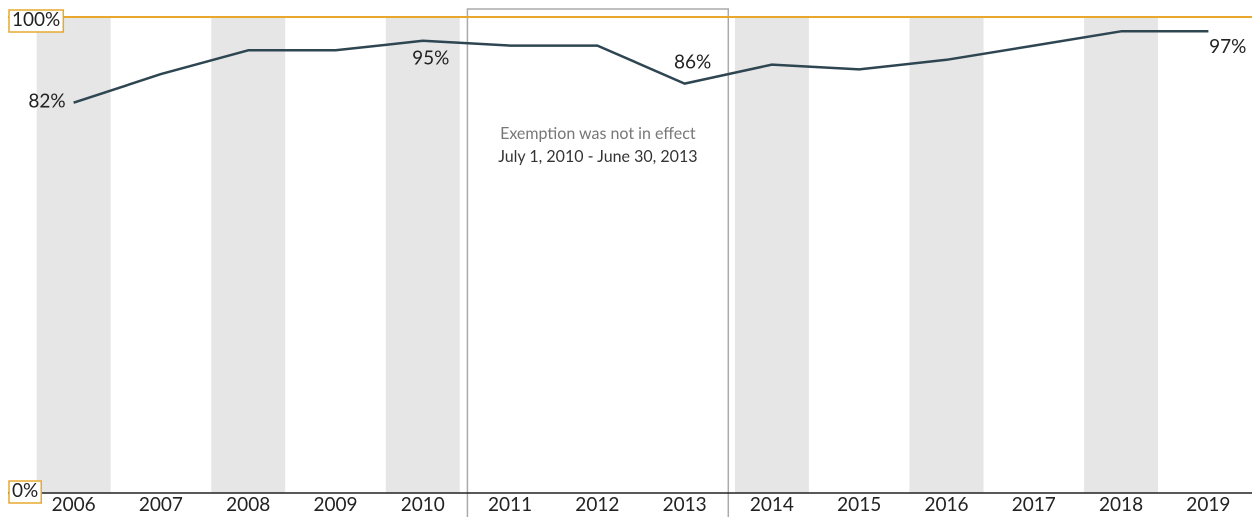 The image size is (1252, 521). I want to click on x-tick-label: 2011, so click(510, 504).